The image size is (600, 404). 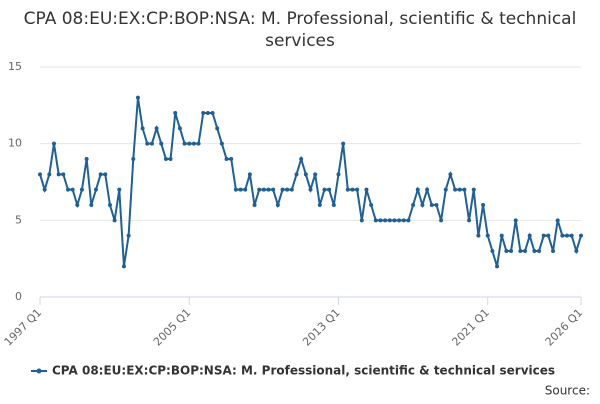 What do you see at coordinates (15, 143) in the screenshot?
I see `y-tick-label: 10` at bounding box center [15, 143].